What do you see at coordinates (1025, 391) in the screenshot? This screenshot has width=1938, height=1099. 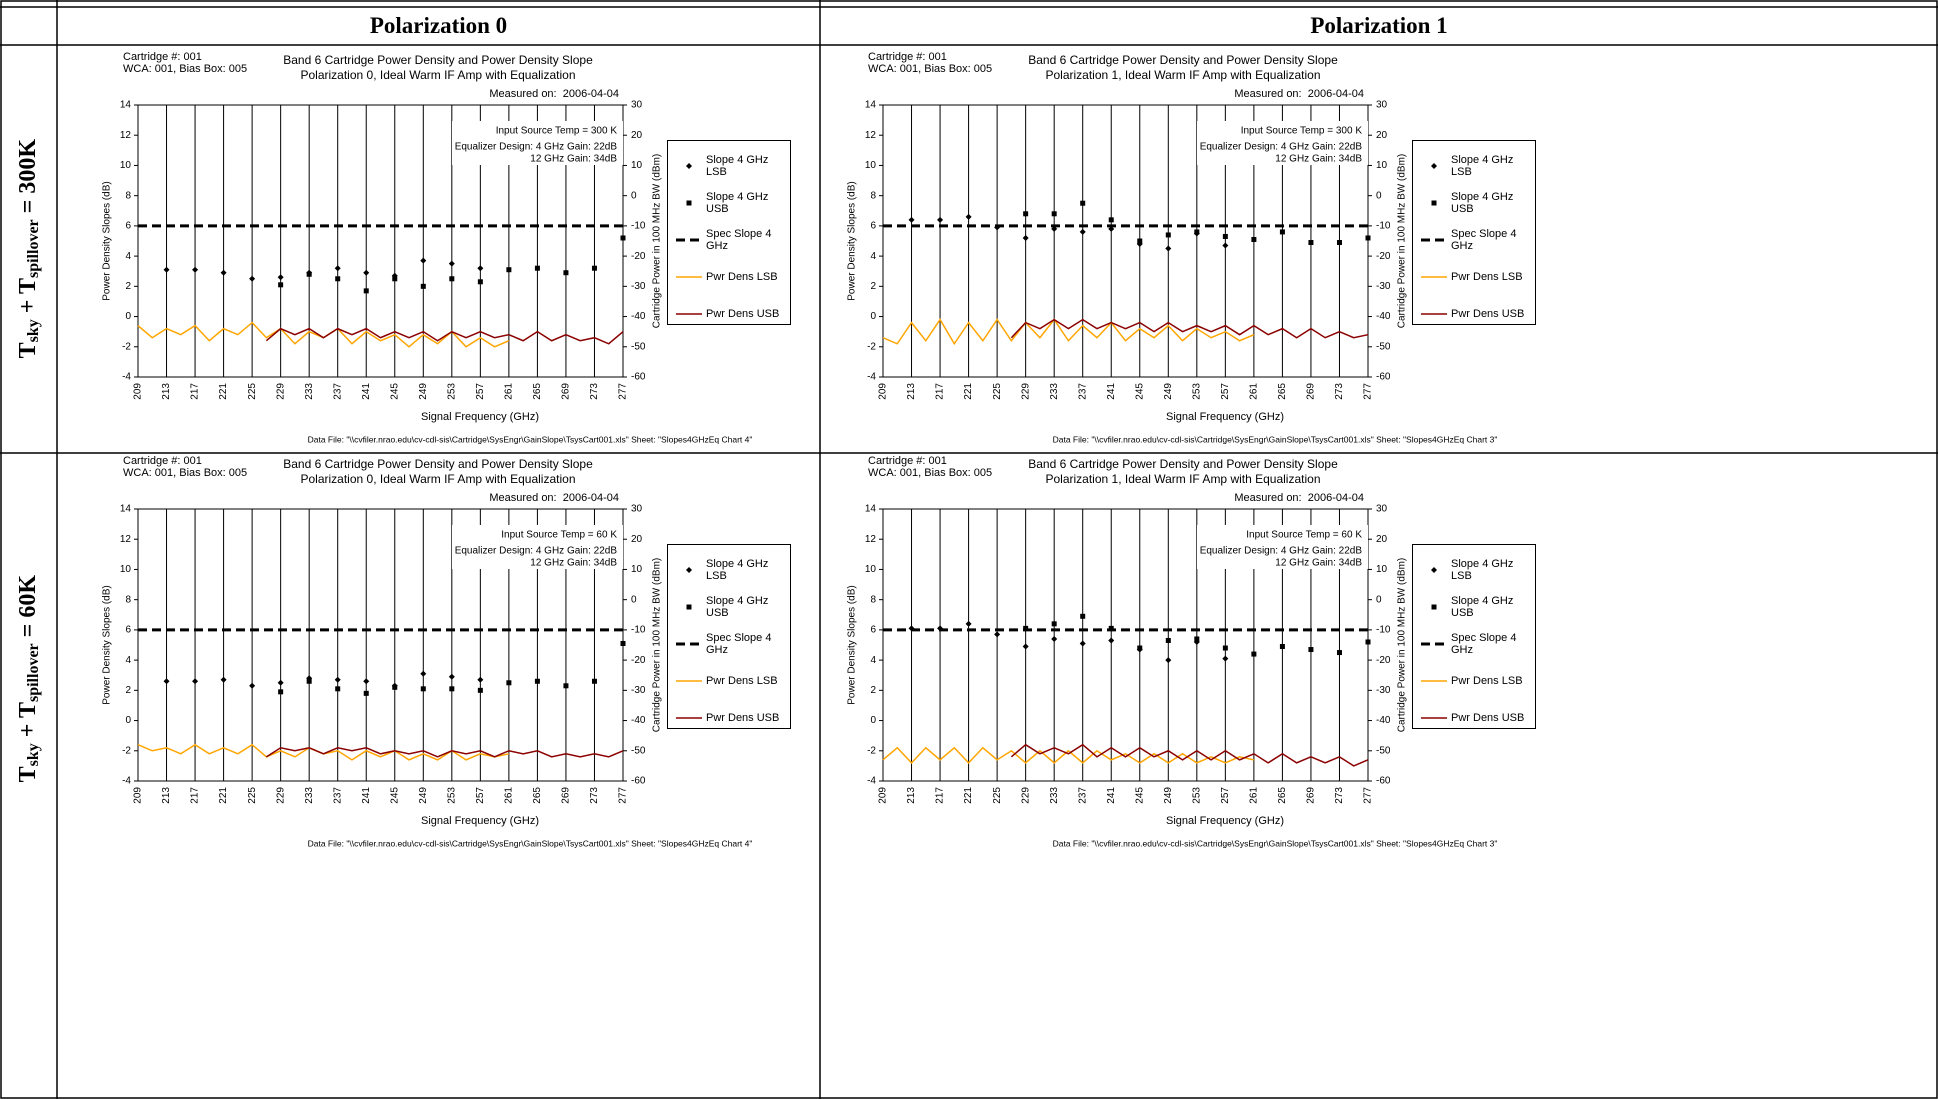 I see `x-tick-label: 229` at bounding box center [1025, 391].